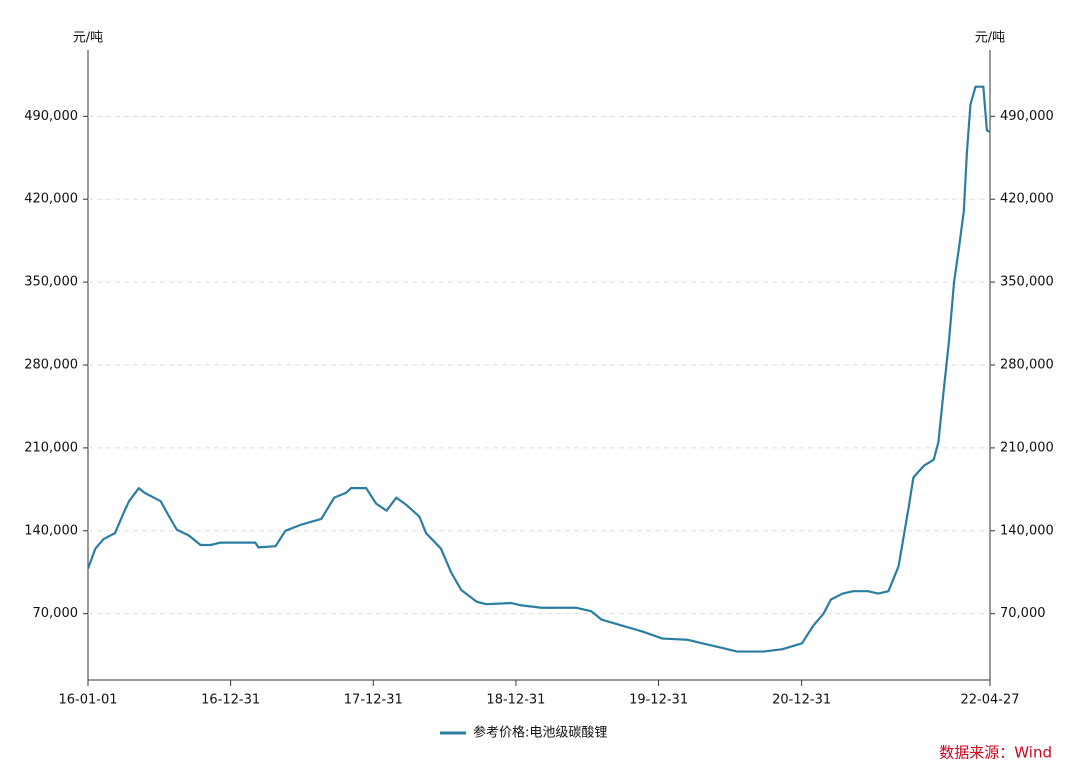  What do you see at coordinates (56, 613) in the screenshot?
I see `y-tick-label: 70,000` at bounding box center [56, 613].